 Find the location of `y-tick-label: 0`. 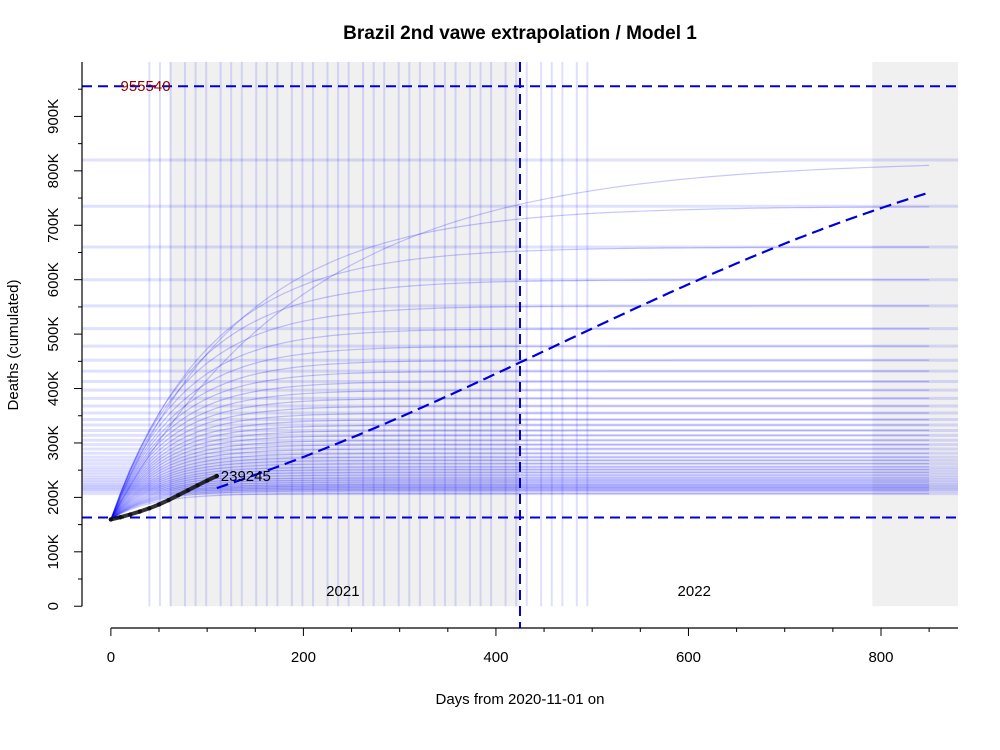

y-tick-label: 0 is located at coordinates (53, 606).